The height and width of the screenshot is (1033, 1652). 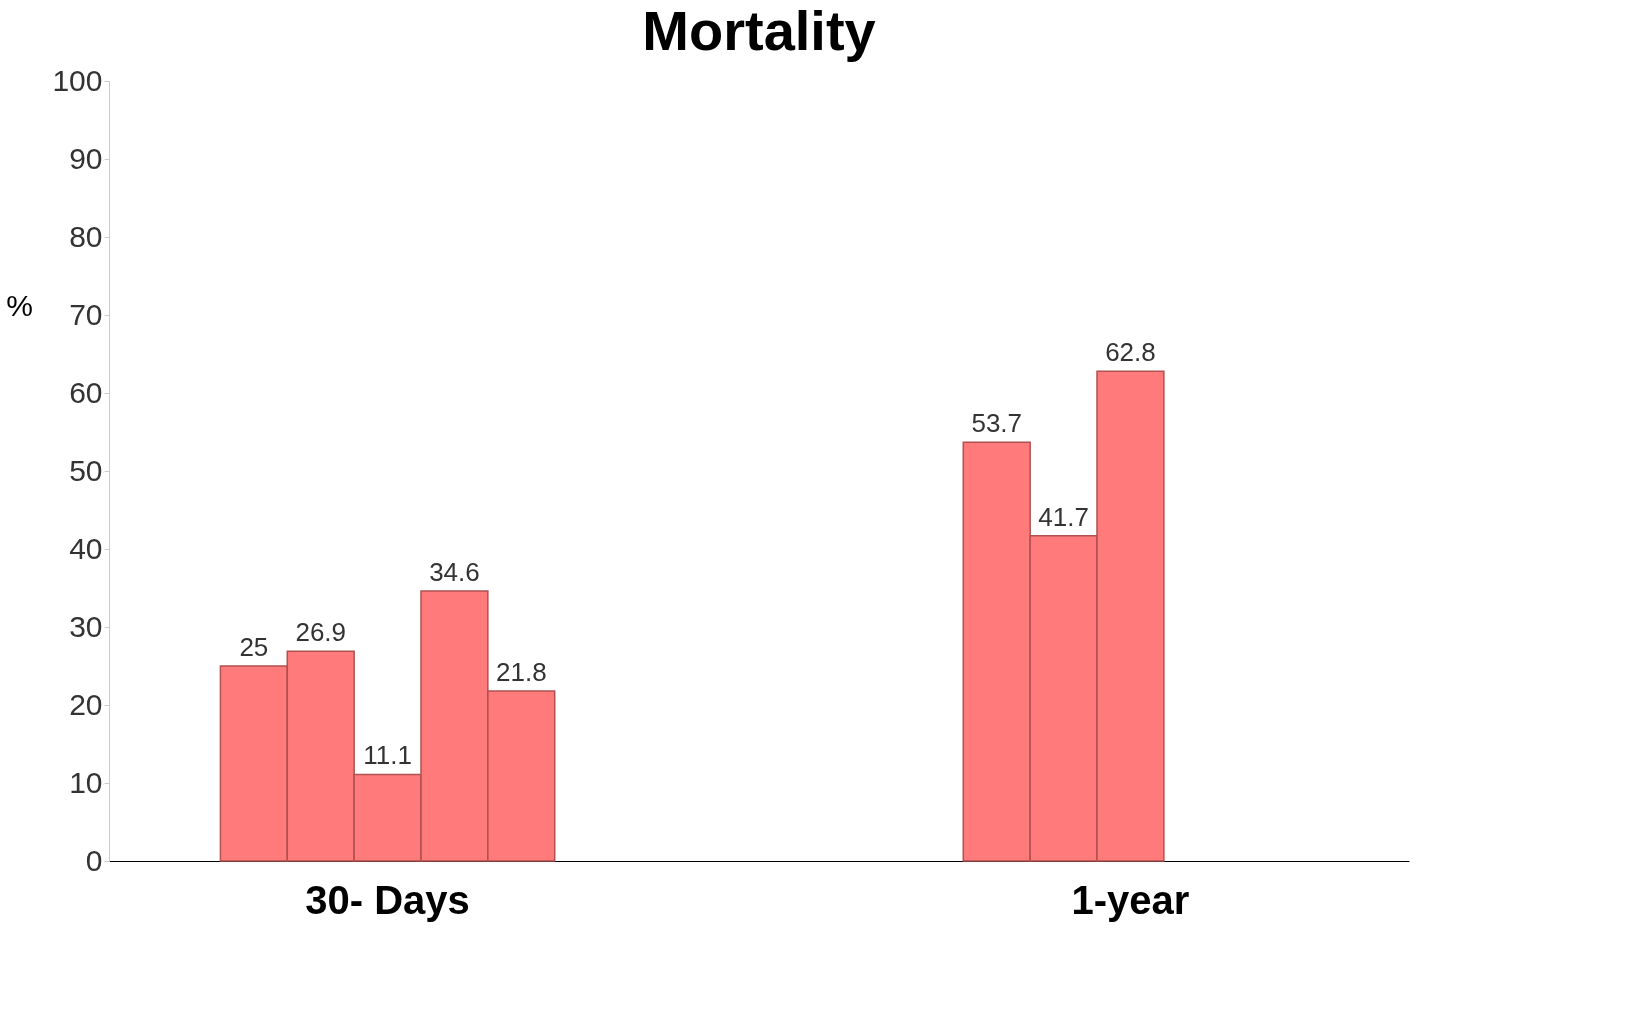 What do you see at coordinates (254, 647) in the screenshot?
I see `data-label: 25` at bounding box center [254, 647].